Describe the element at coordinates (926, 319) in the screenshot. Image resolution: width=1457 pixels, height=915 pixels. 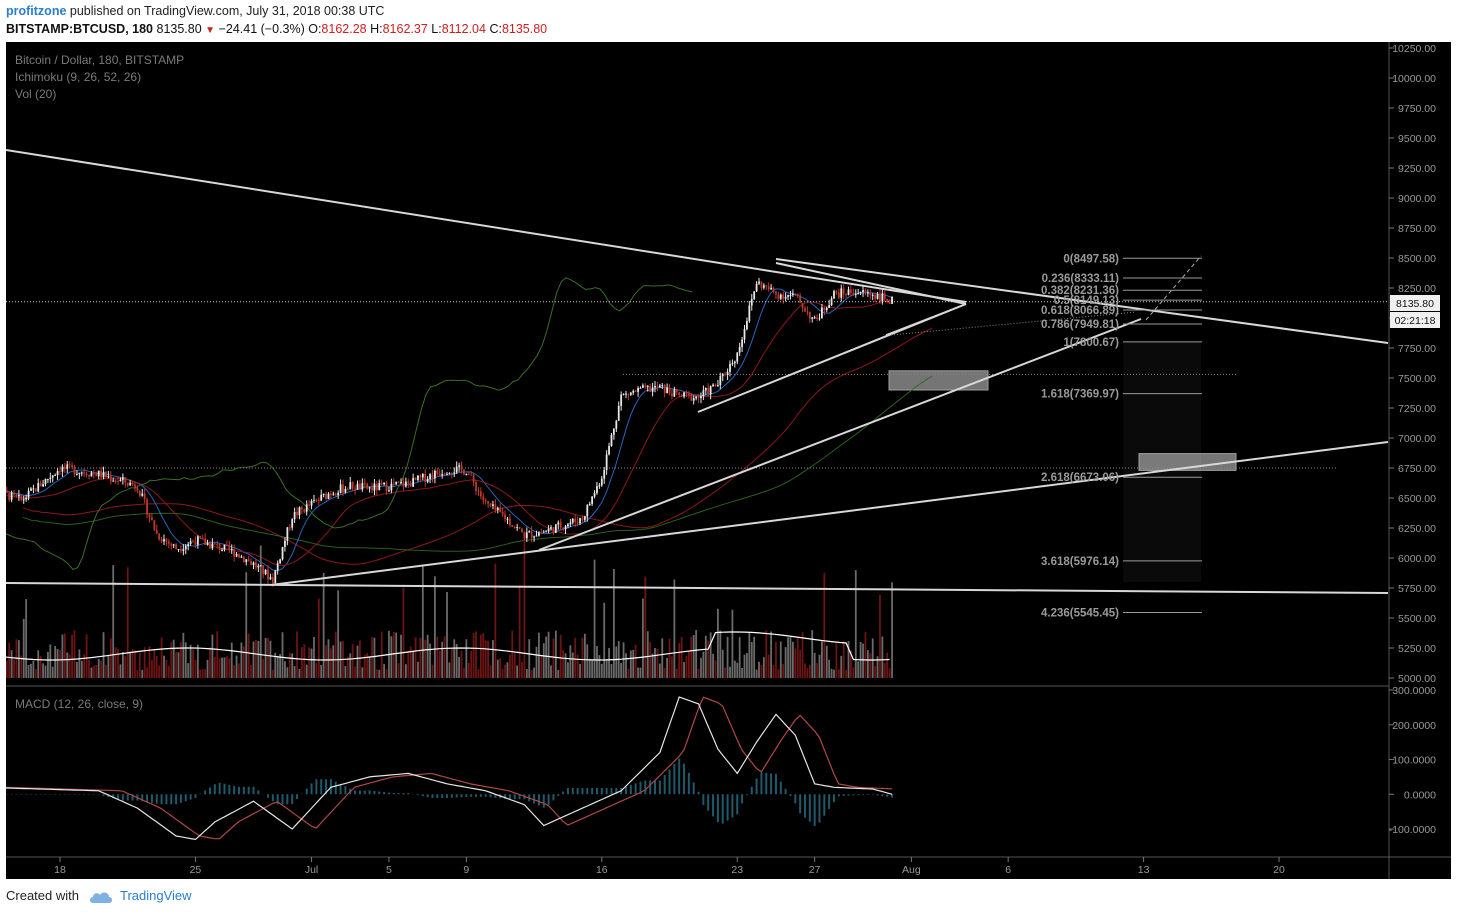
I see `inner-support-line` at that location.